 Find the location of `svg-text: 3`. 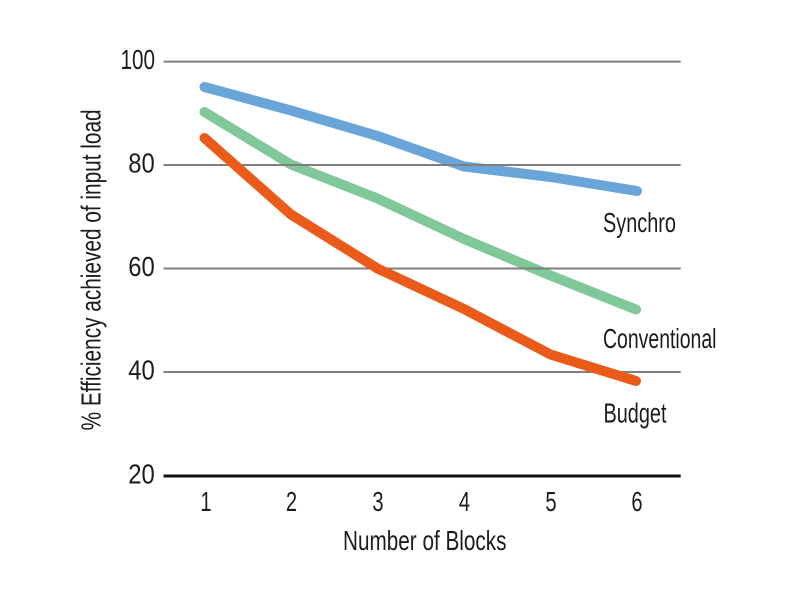

svg-text: 3 is located at coordinates (377, 501).